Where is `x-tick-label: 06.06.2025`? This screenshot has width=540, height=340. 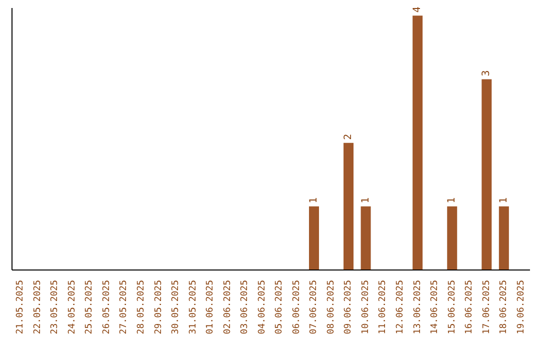 x-tick-label: 06.06.2025 is located at coordinates (297, 307).